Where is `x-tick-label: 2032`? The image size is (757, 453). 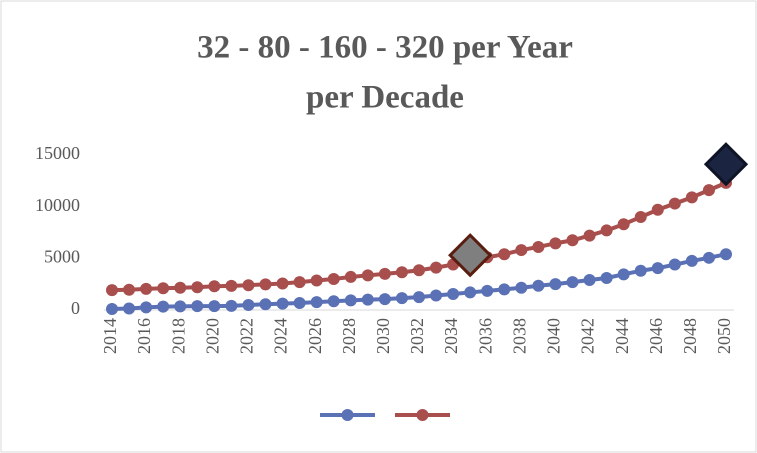 x-tick-label: 2032 is located at coordinates (417, 336).